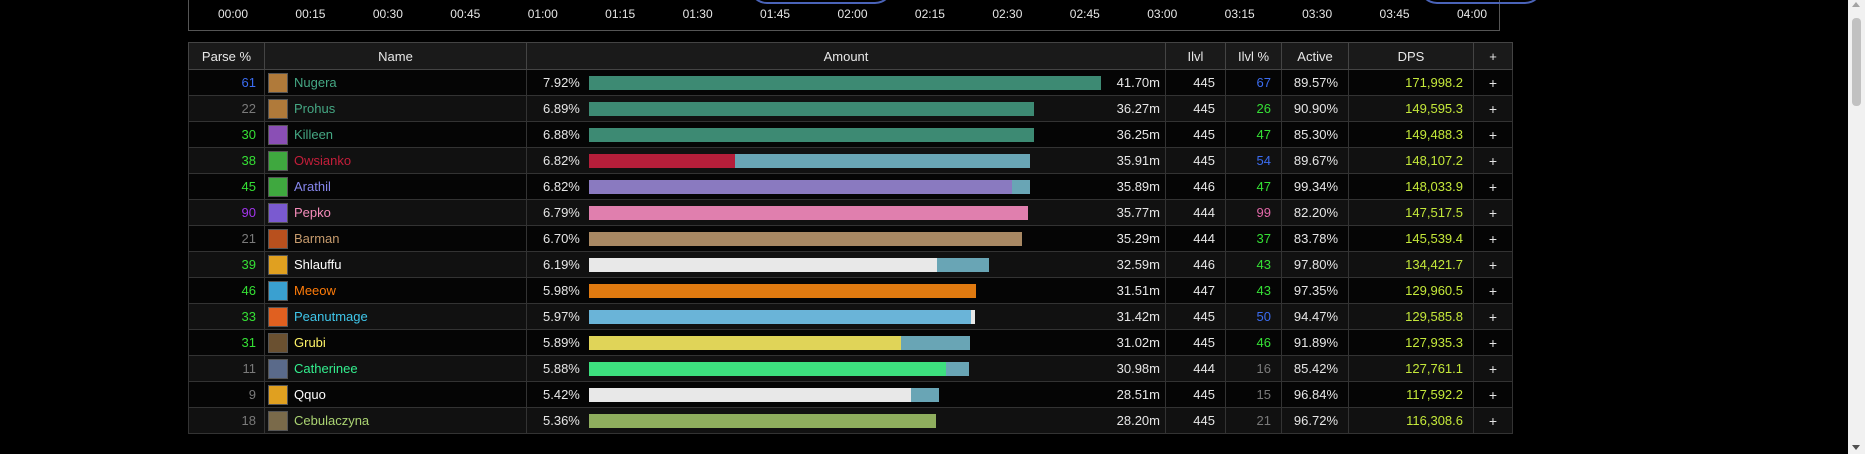 The image size is (1865, 454). What do you see at coordinates (323, 160) in the screenshot?
I see `player-name: Owsianko` at bounding box center [323, 160].